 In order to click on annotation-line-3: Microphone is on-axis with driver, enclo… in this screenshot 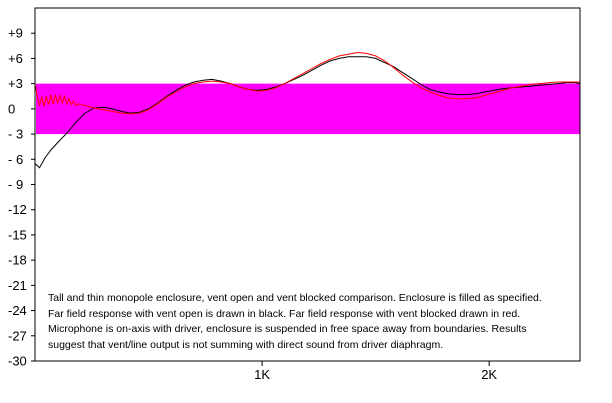, I will do `click(287, 329)`.